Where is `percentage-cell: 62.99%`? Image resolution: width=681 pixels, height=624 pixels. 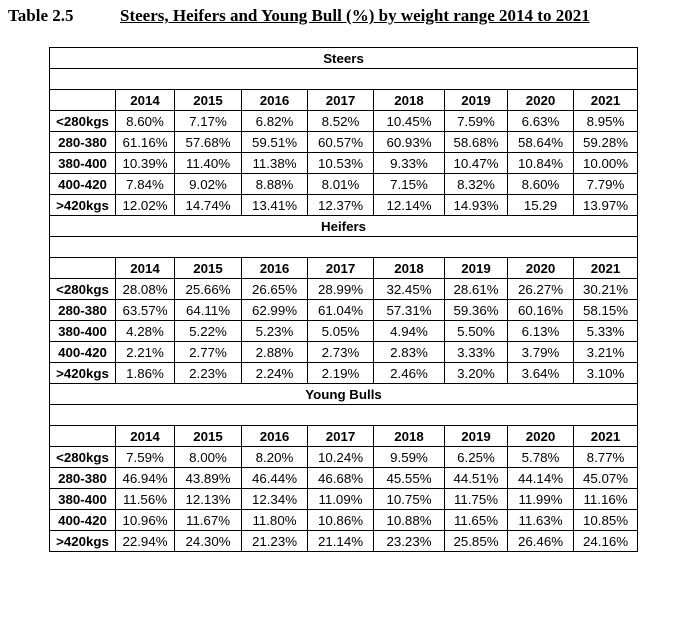 percentage-cell: 62.99% is located at coordinates (274, 310).